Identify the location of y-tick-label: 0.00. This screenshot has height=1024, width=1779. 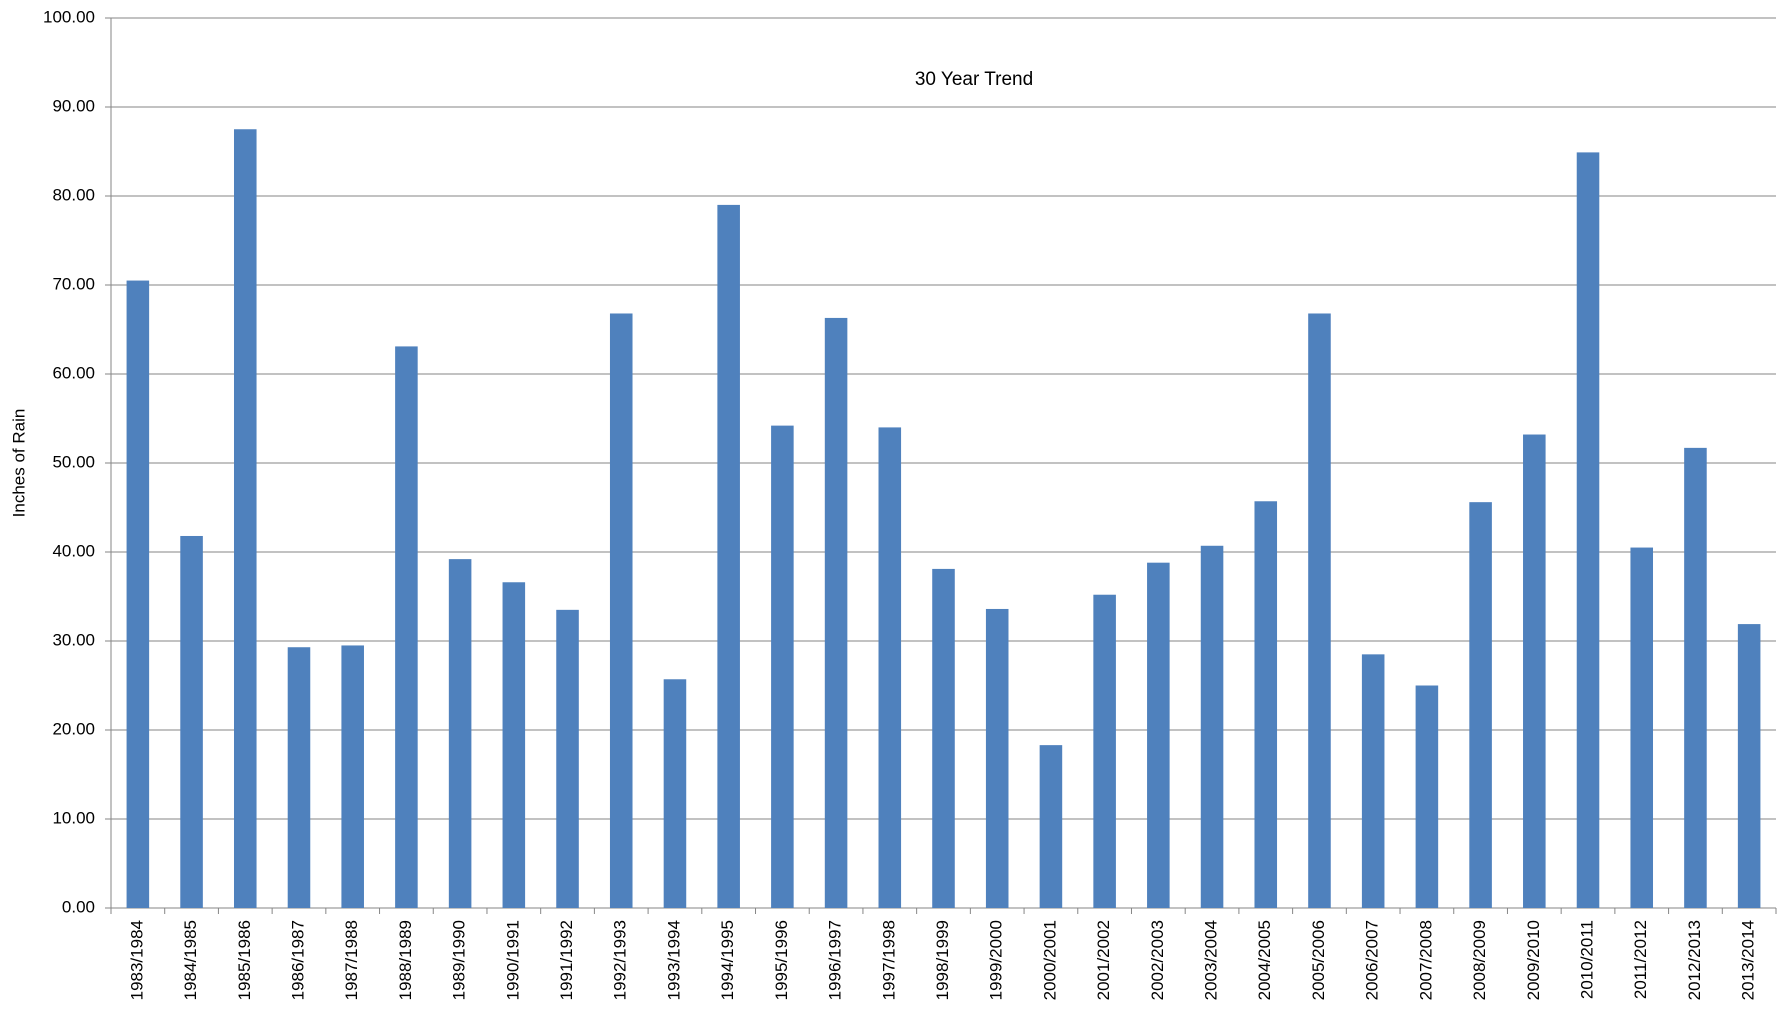
(78, 906).